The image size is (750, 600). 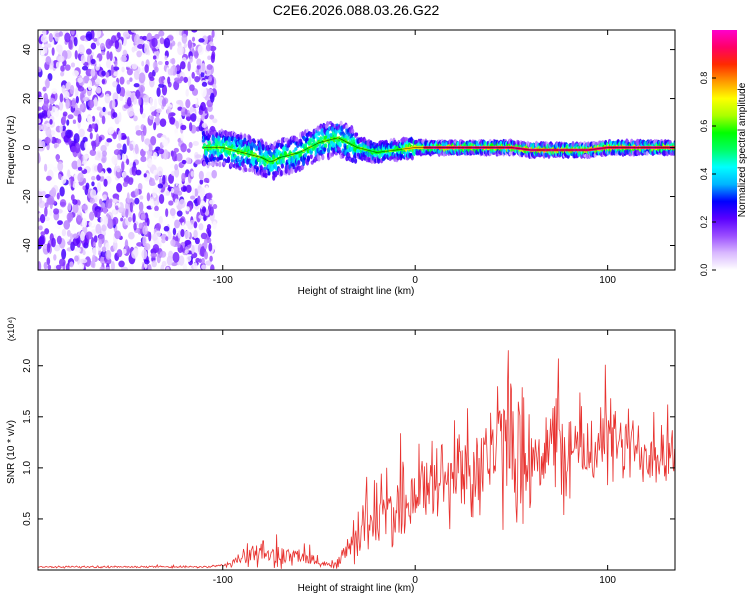 I want to click on x-tick-label: 100, so click(x=607, y=580).